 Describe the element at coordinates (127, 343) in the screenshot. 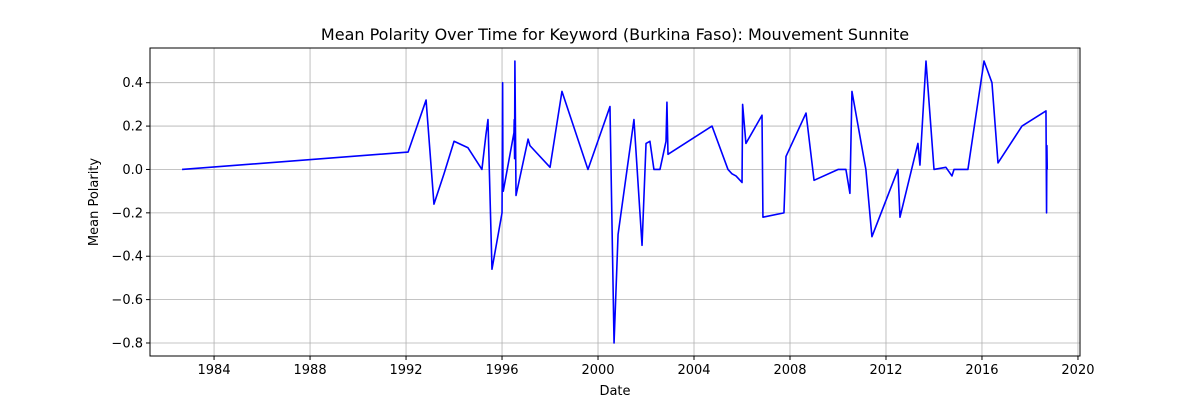

I see `y-tick-label: −0.8` at that location.